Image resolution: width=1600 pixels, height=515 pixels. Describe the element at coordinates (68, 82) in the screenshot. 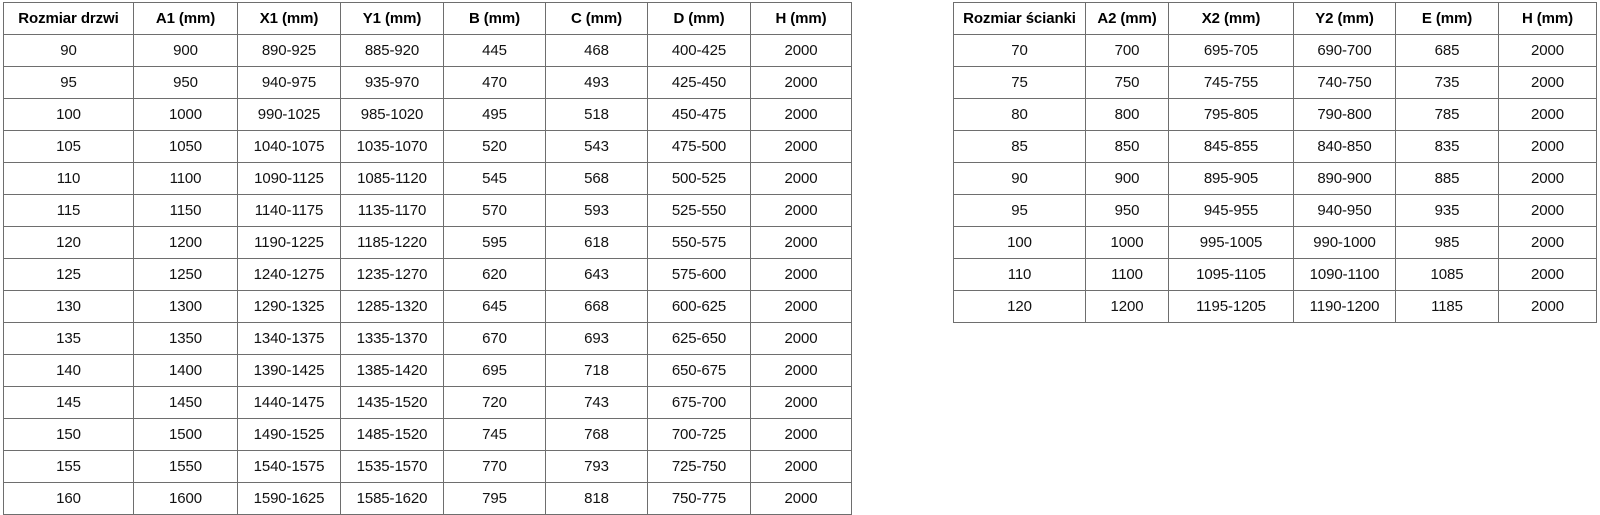

I see `doors-row-label: 95` at that location.